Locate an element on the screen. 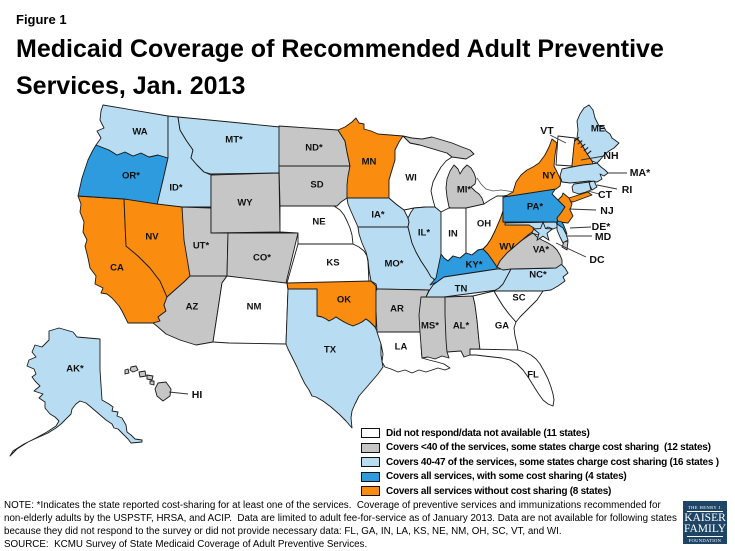  svg-text: OR* is located at coordinates (131, 176).